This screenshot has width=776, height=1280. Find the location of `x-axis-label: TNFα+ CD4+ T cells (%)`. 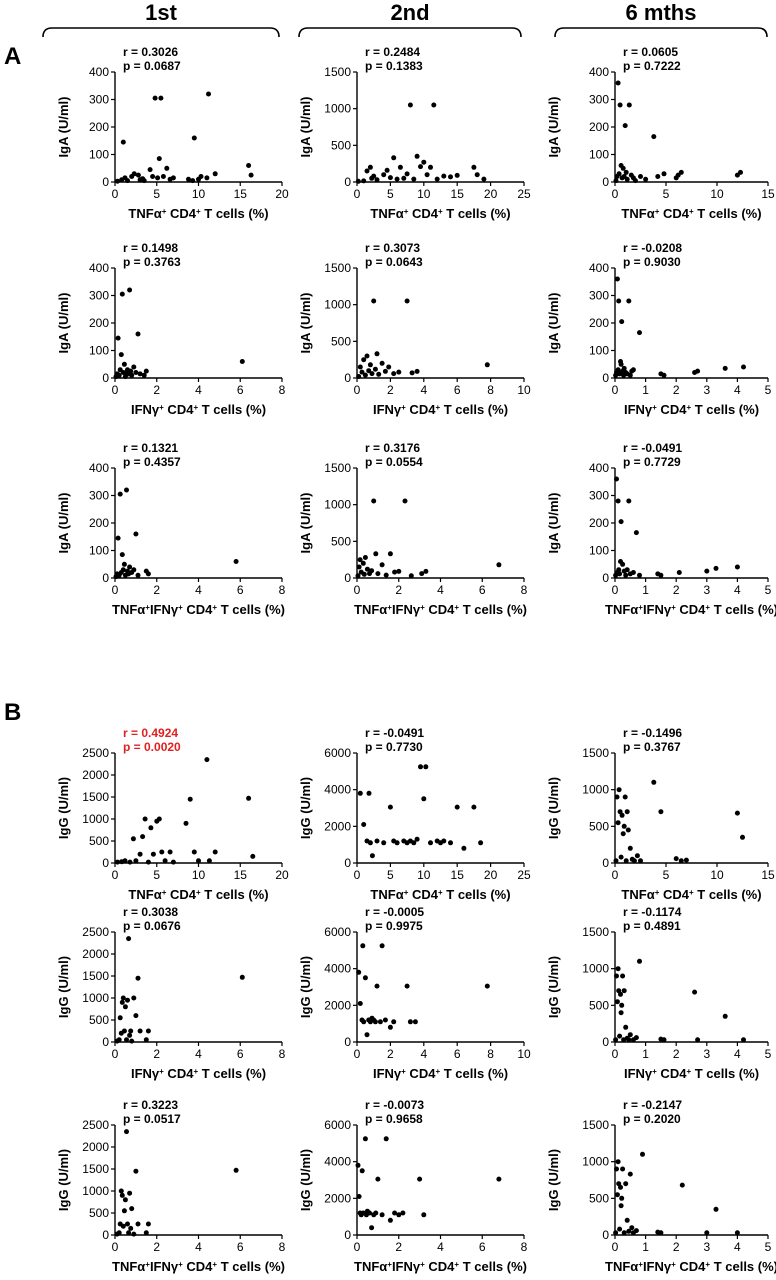

x-axis-label: TNFα+ CD4+ T cells (%) is located at coordinates (691, 894).